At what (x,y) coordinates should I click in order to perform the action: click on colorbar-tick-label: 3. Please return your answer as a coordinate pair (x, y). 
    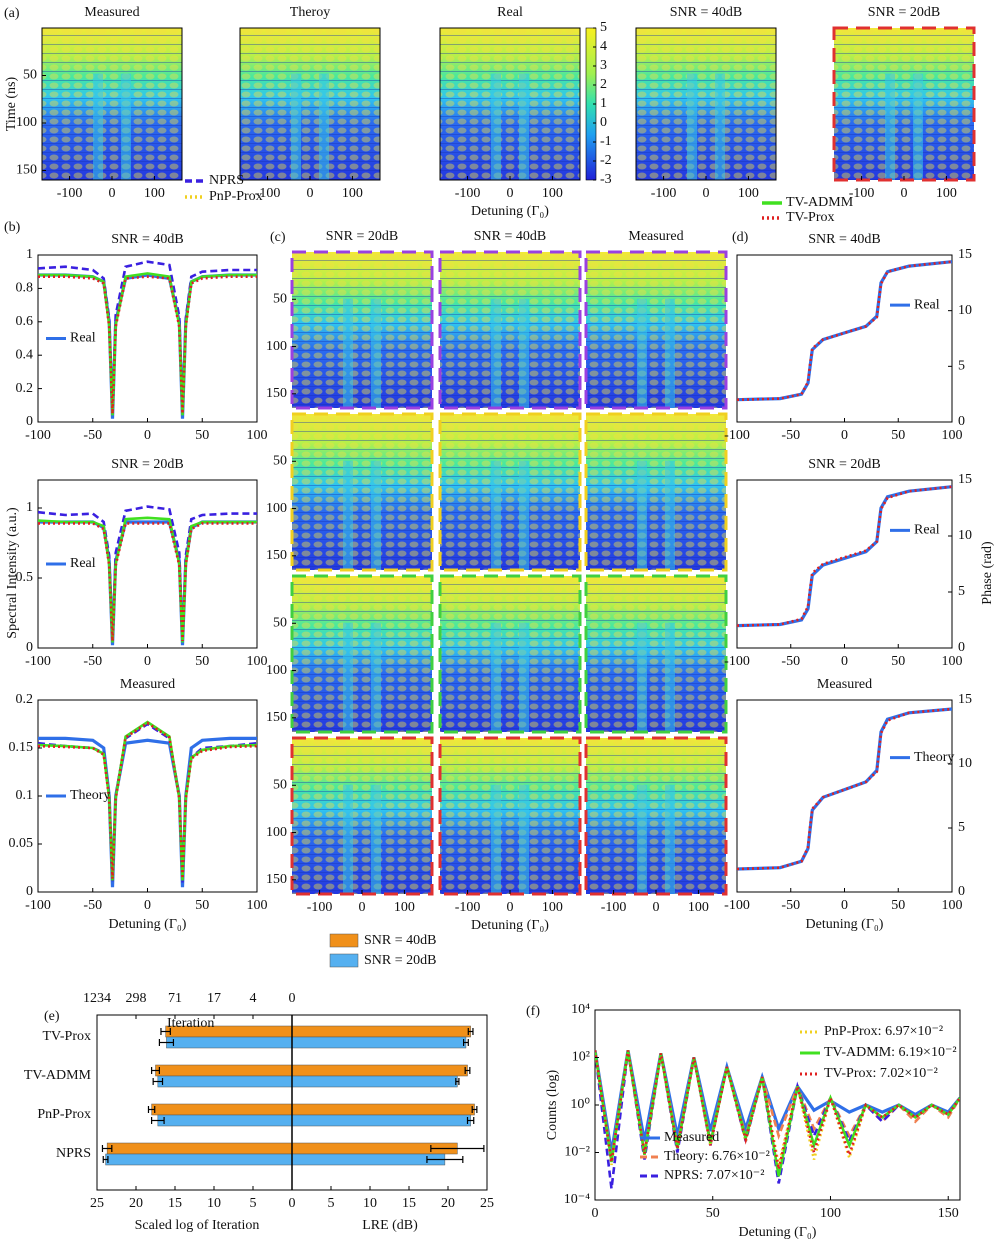
    Looking at the image, I should click on (603, 65).